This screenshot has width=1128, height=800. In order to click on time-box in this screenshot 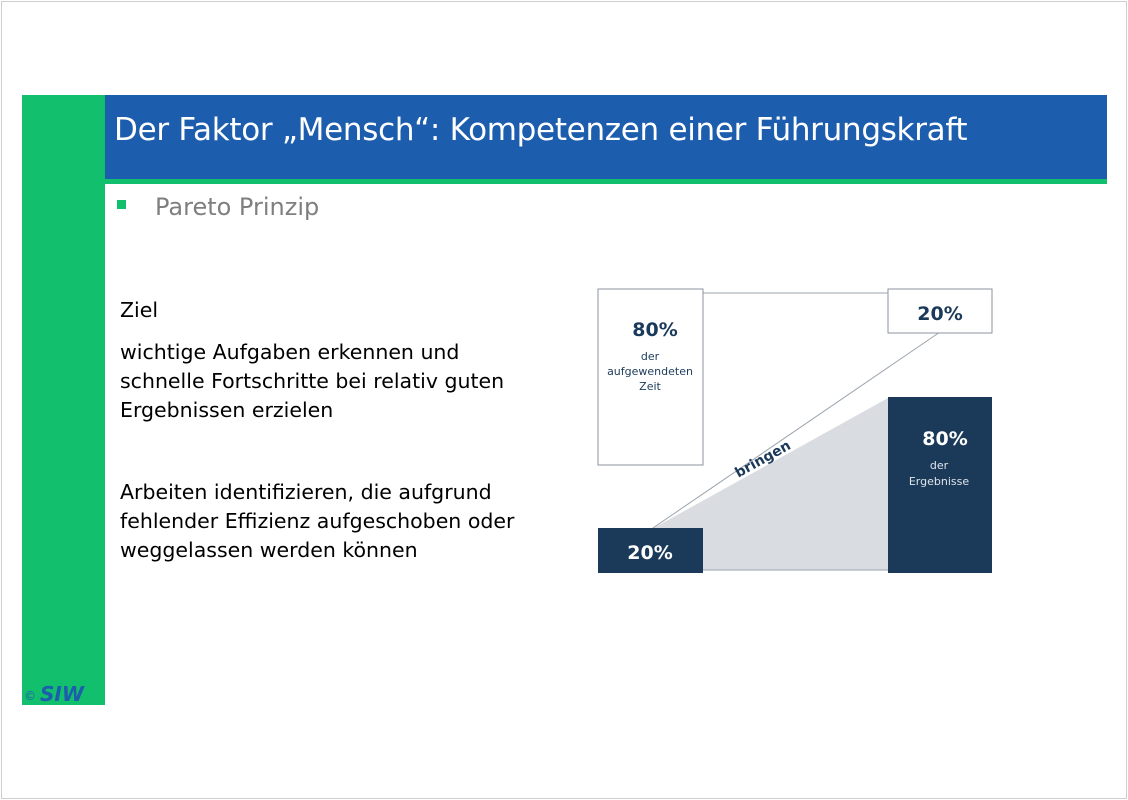, I will do `click(650, 377)`.